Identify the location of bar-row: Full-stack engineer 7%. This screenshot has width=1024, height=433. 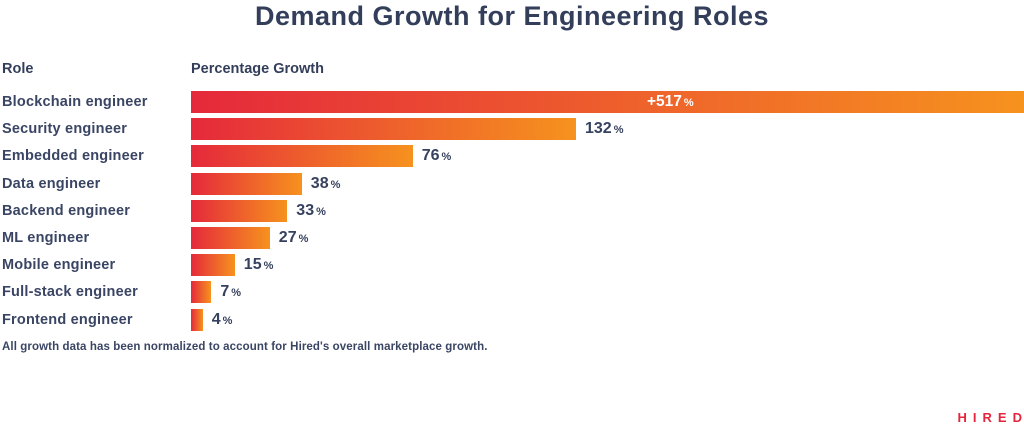
(512, 292).